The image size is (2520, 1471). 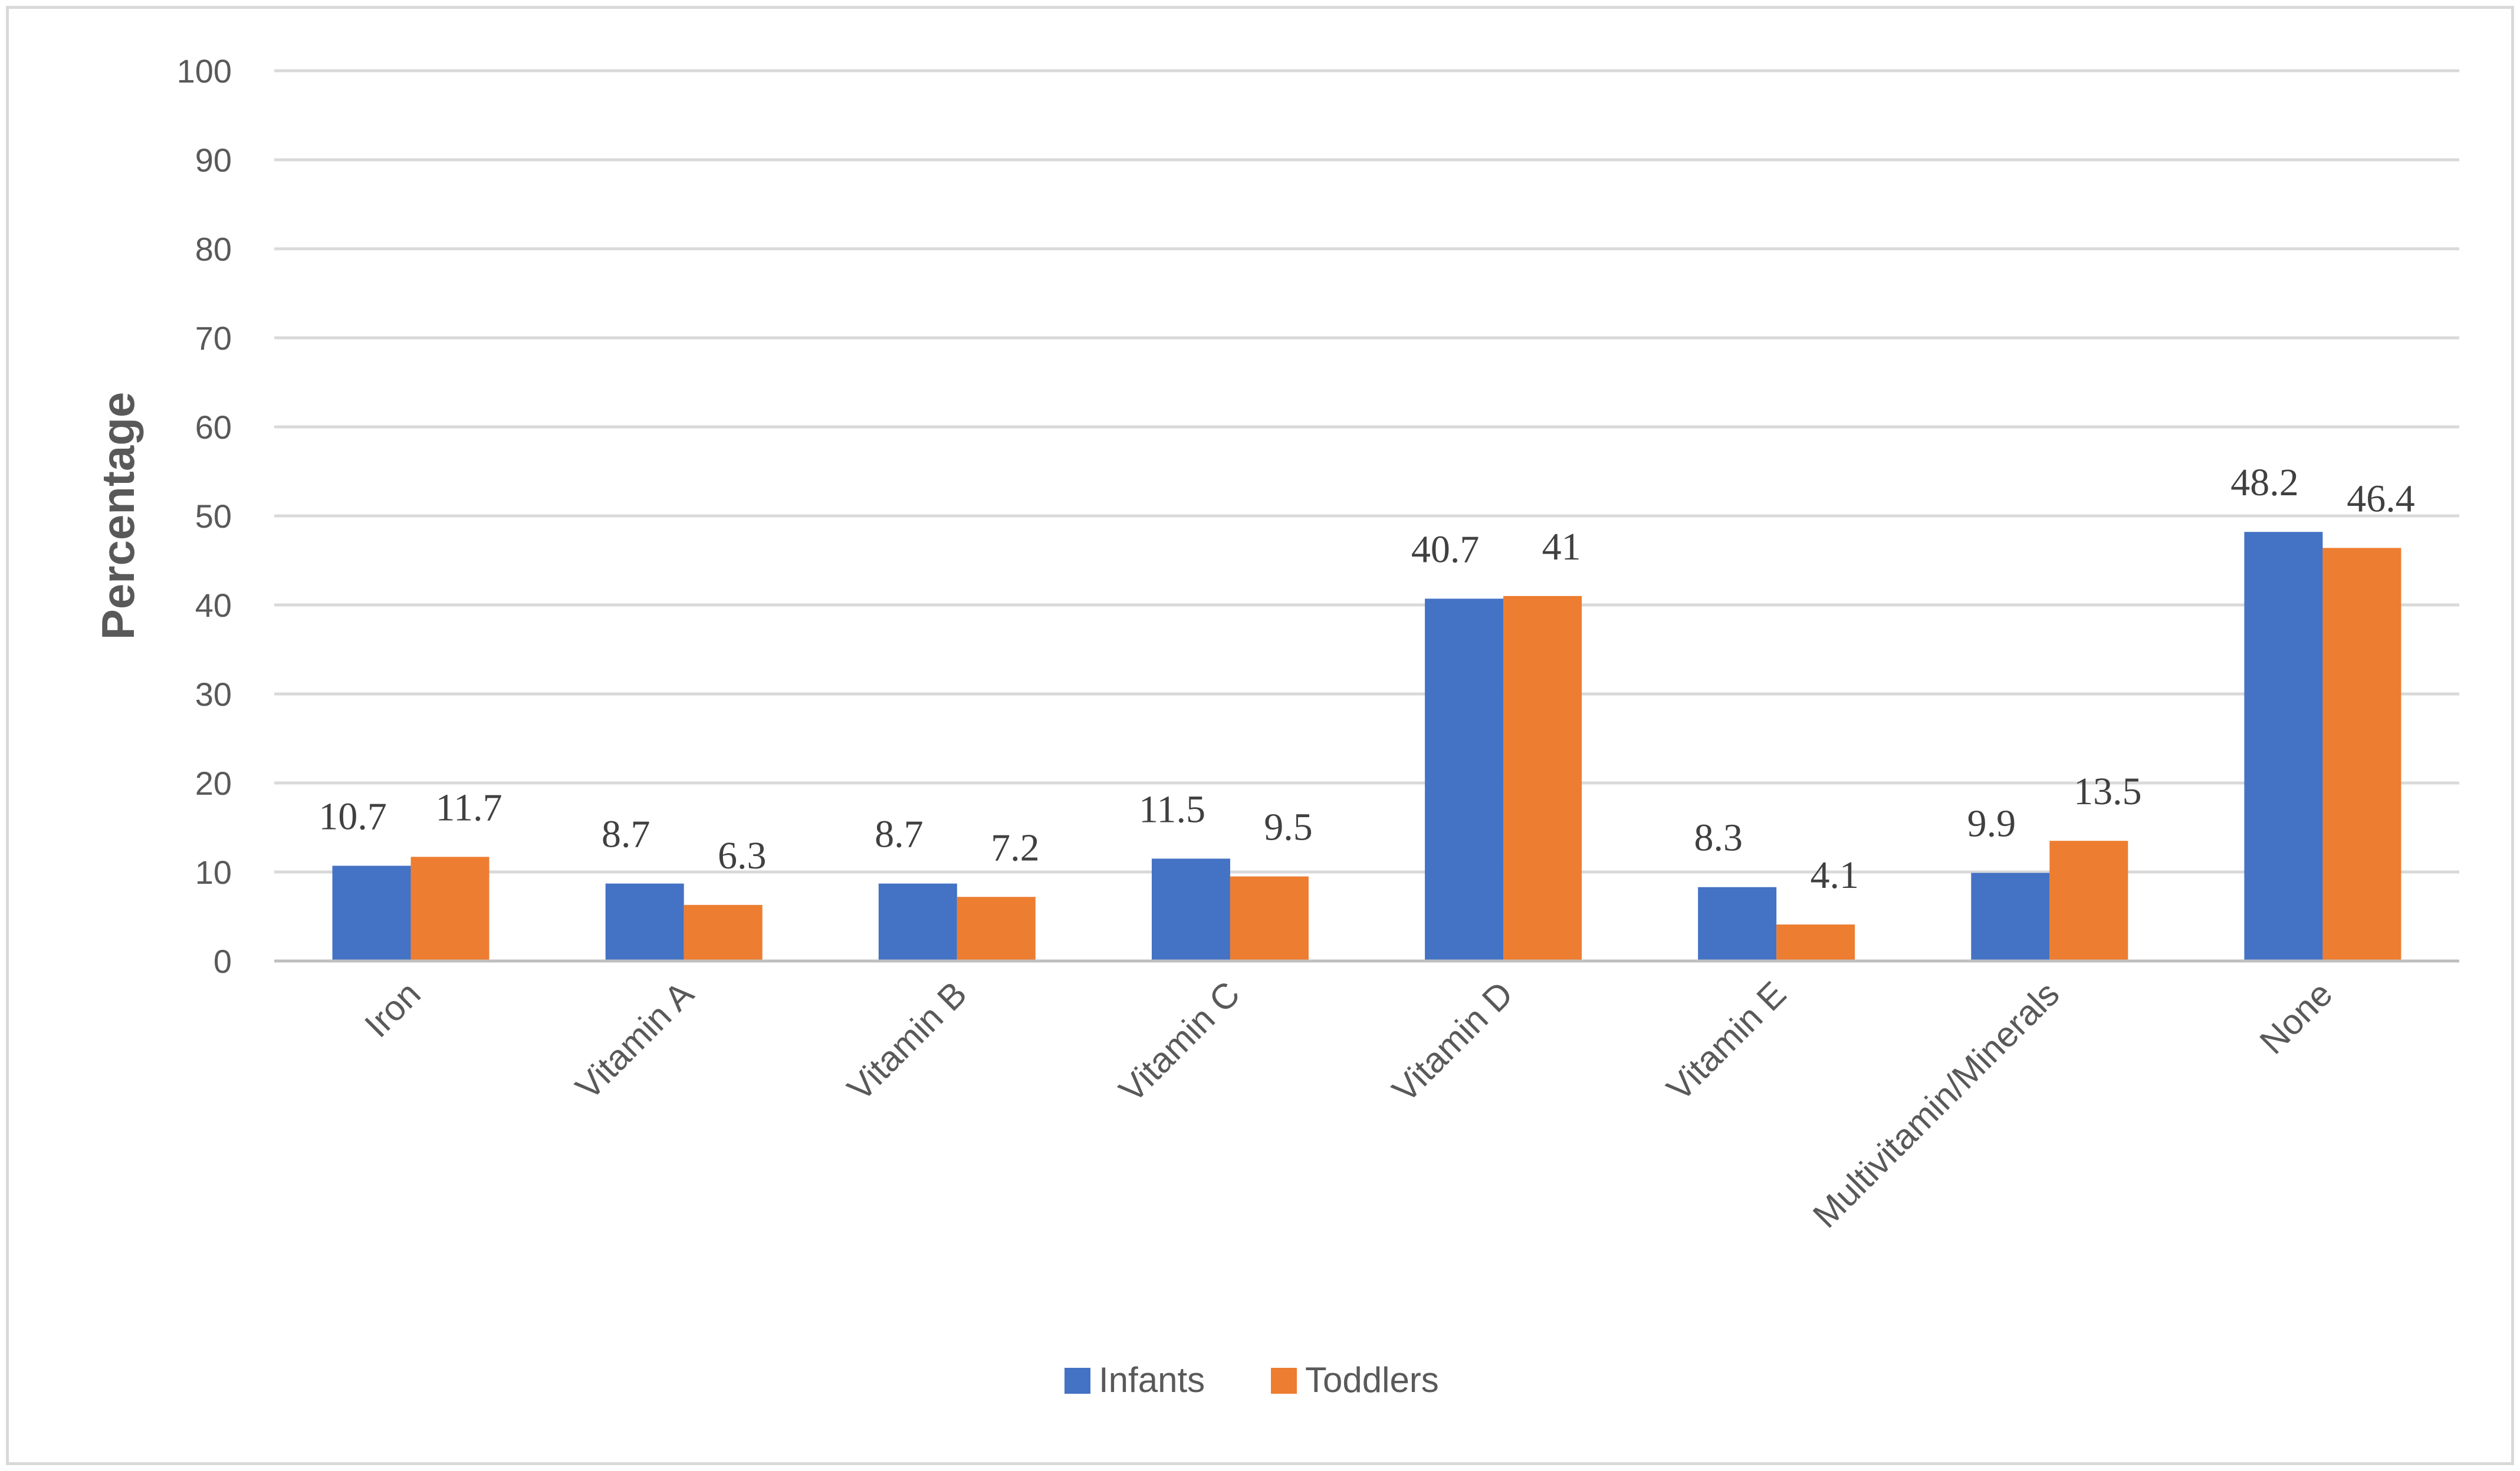 What do you see at coordinates (1152, 1380) in the screenshot?
I see `legend-label-infants: Infants` at bounding box center [1152, 1380].